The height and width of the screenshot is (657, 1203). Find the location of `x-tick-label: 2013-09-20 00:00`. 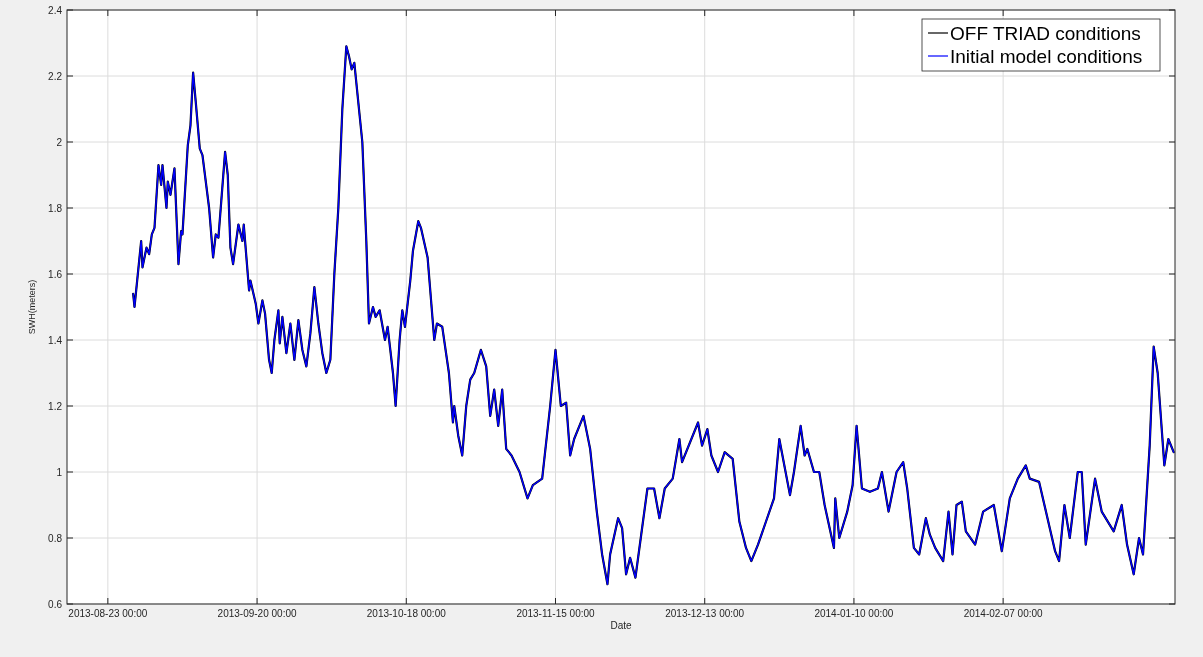

x-tick-label: 2013-09-20 00:00 is located at coordinates (257, 613).